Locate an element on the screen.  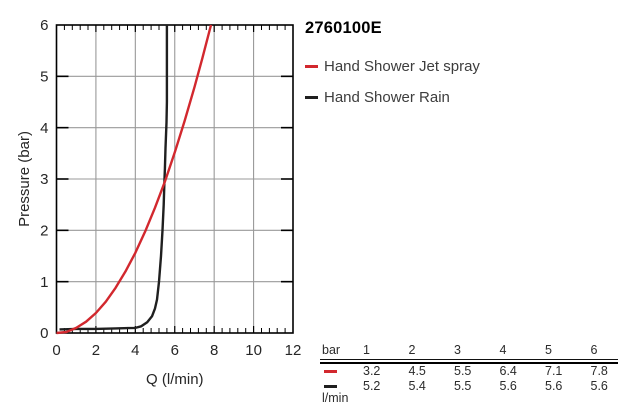
x-tick-label: 2 is located at coordinates (96, 350).